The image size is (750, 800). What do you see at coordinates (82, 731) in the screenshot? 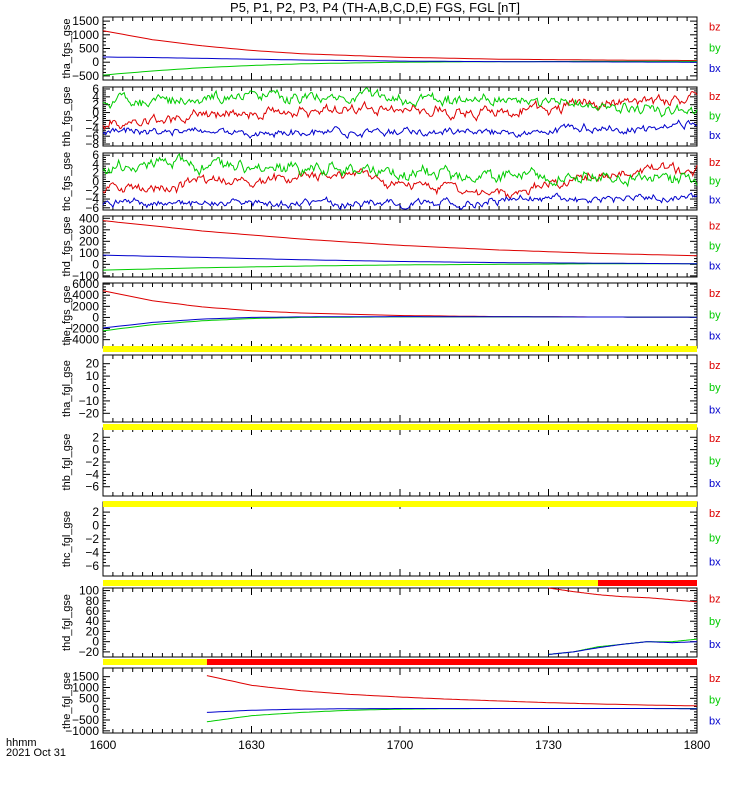
I see `y-tick-label: −1000` at bounding box center [82, 731].